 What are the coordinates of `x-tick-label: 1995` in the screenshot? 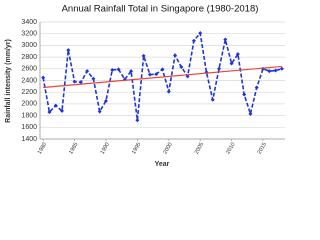 It's located at (136, 149).